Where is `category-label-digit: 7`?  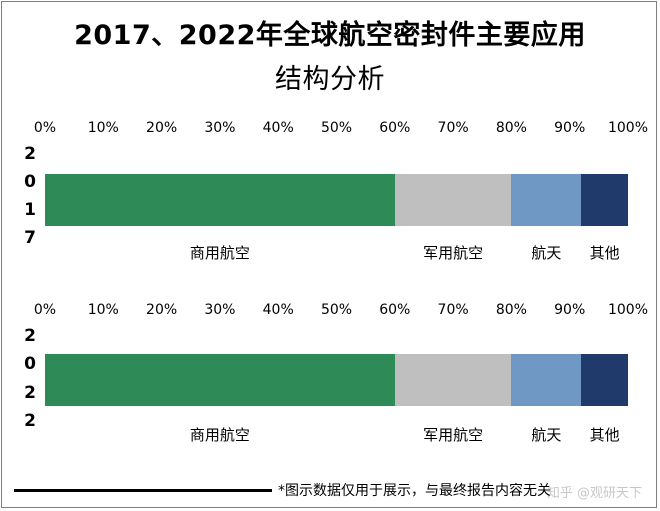 category-label-digit: 7 is located at coordinates (30, 238).